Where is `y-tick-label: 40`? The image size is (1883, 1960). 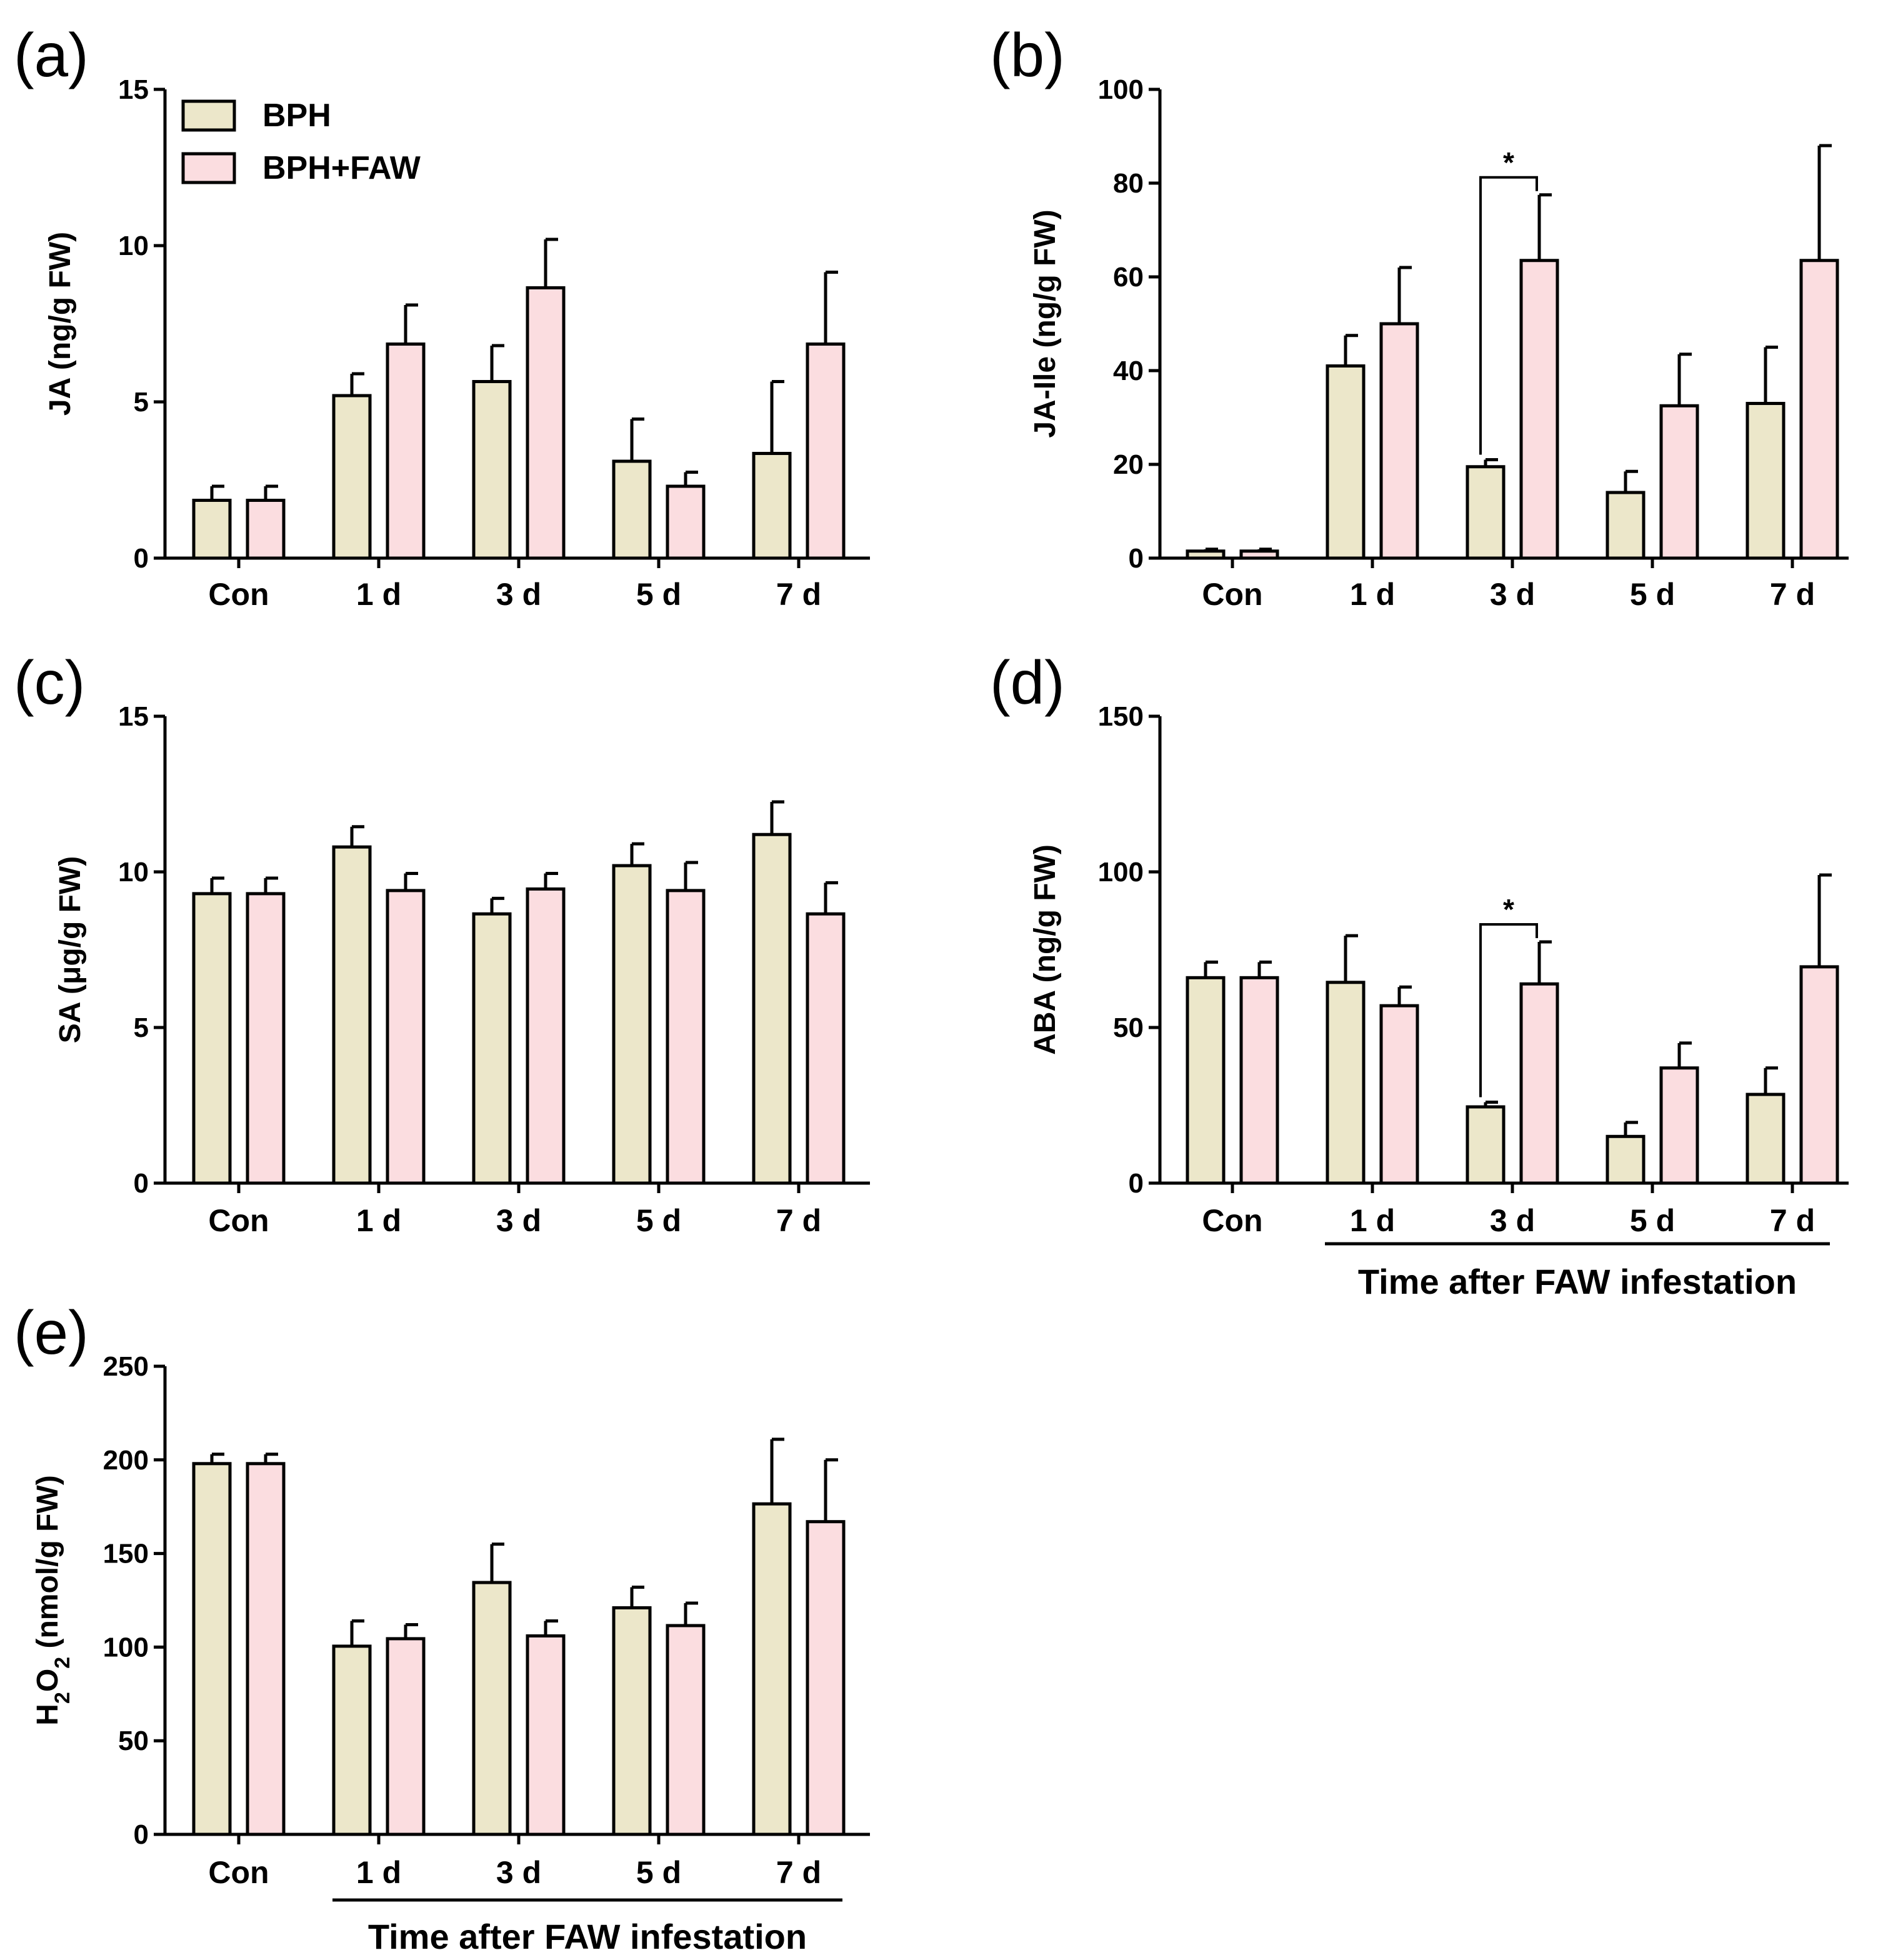 y-tick-label: 40 is located at coordinates (1128, 371).